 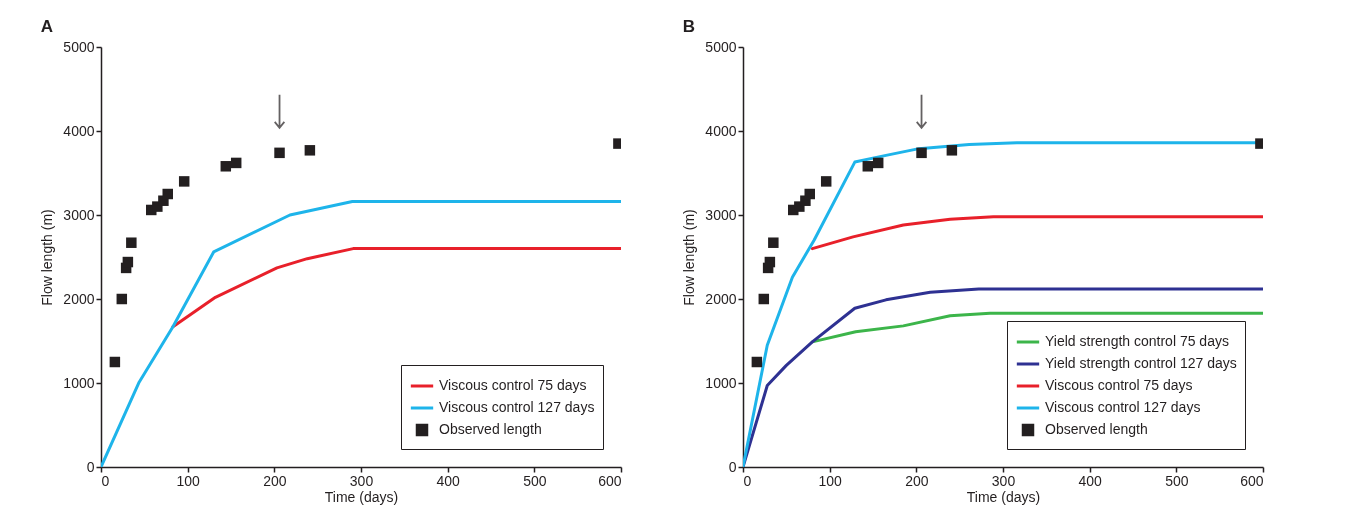 I want to click on chart-title: A, so click(x=47, y=26).